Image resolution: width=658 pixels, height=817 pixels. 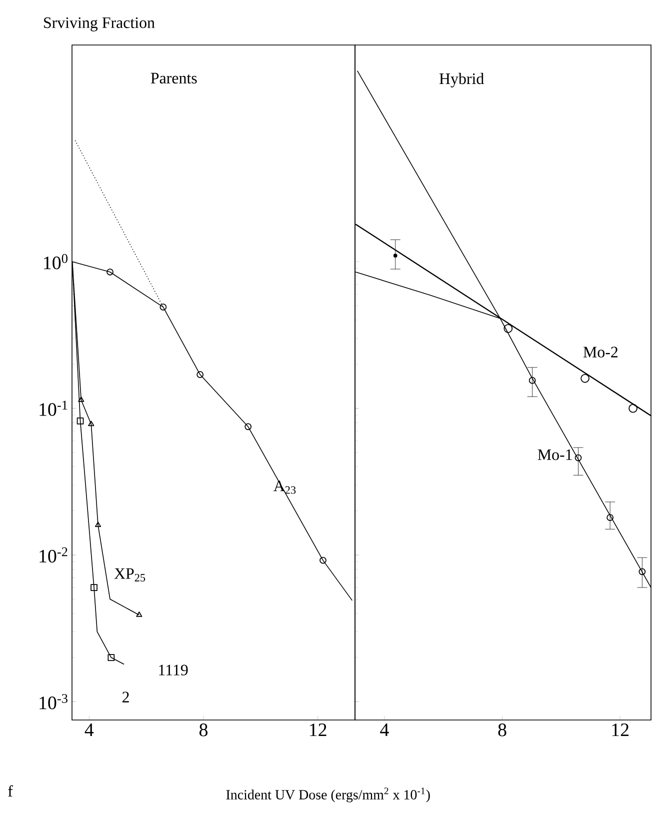 What do you see at coordinates (125, 697) in the screenshot?
I see `annotation: 2` at bounding box center [125, 697].